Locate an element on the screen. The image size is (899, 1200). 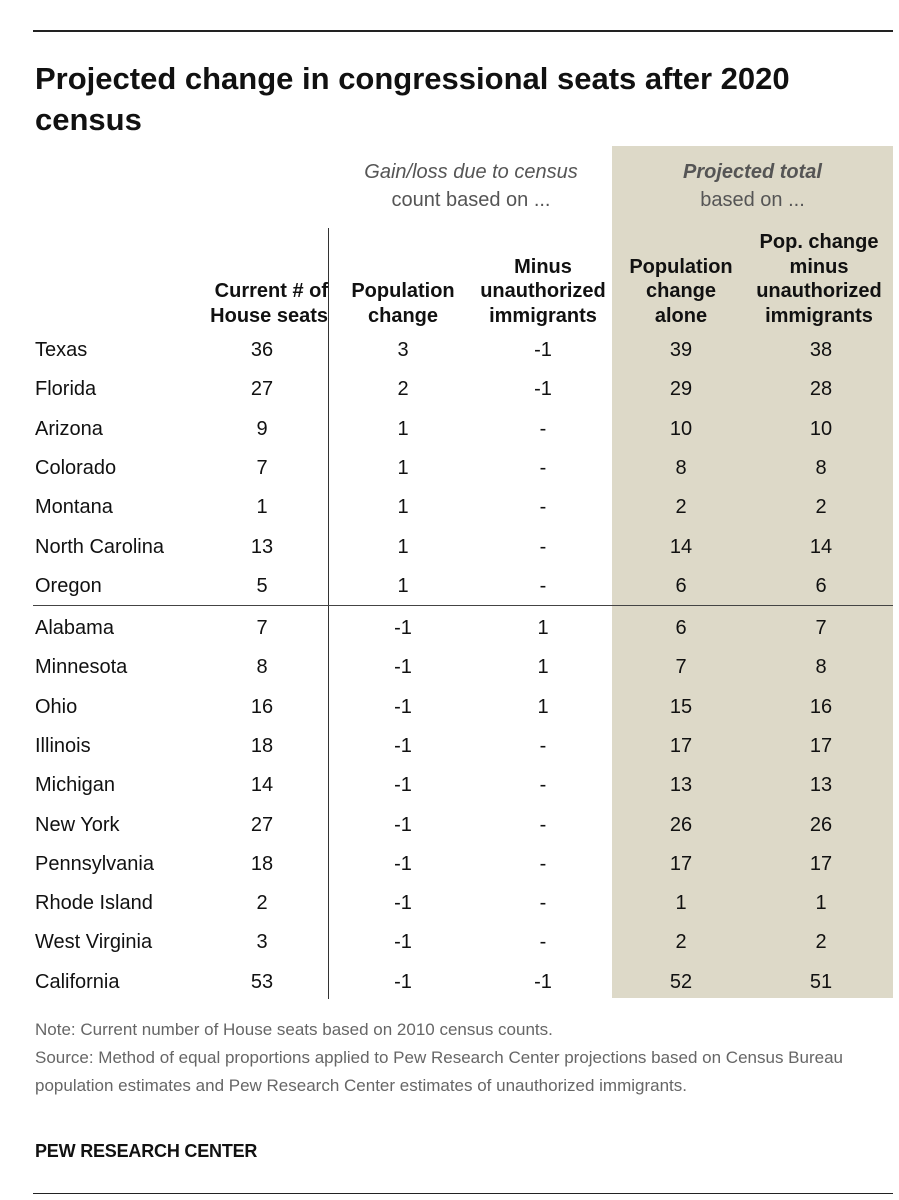
column-header-current: Current # of House seats is located at coordinates (259, 303).